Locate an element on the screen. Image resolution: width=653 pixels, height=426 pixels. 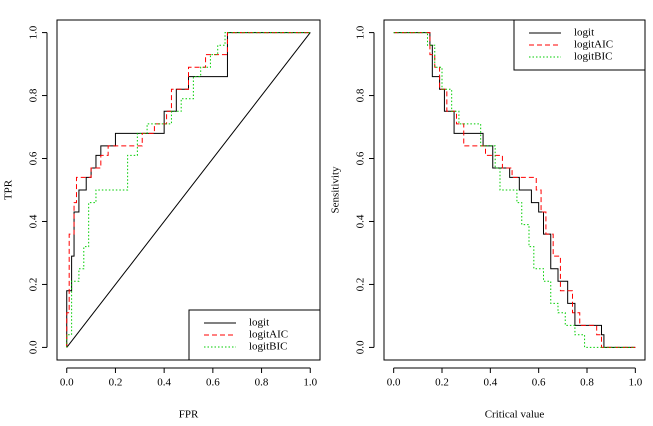
y-axis-title: Sensitivity is located at coordinates (336, 190).